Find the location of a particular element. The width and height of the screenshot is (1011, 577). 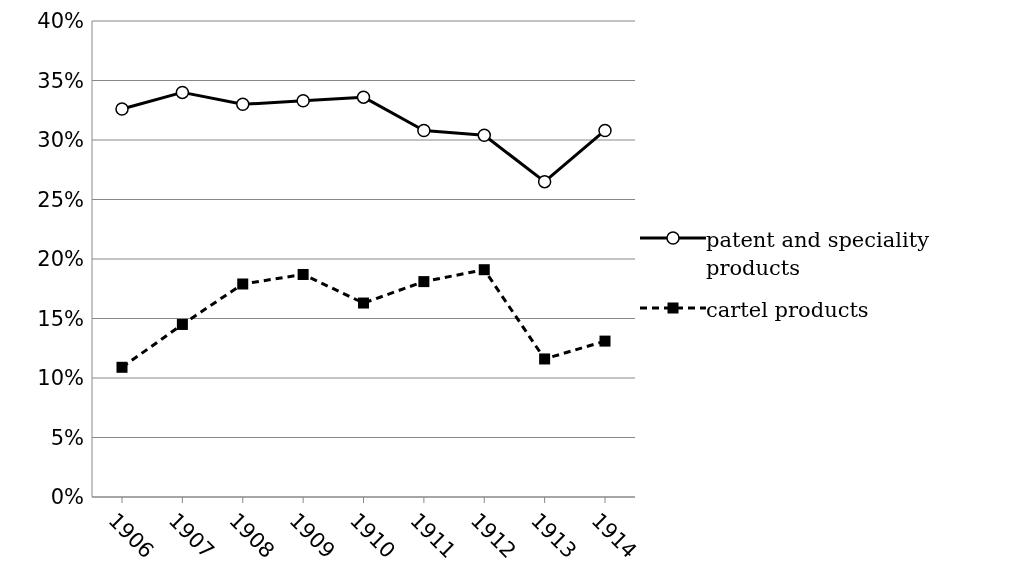

legend-label: cartel products is located at coordinates (788, 310).